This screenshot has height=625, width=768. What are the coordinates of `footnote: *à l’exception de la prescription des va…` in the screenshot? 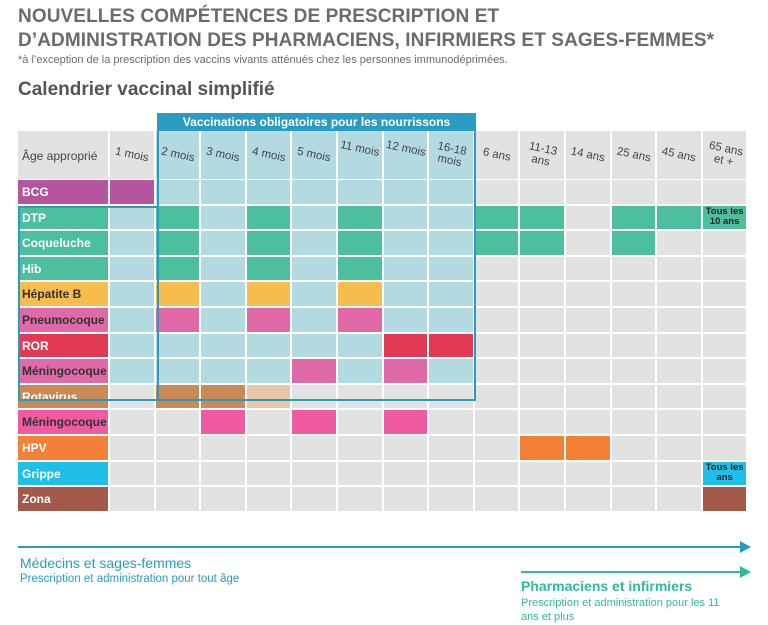 It's located at (263, 60).